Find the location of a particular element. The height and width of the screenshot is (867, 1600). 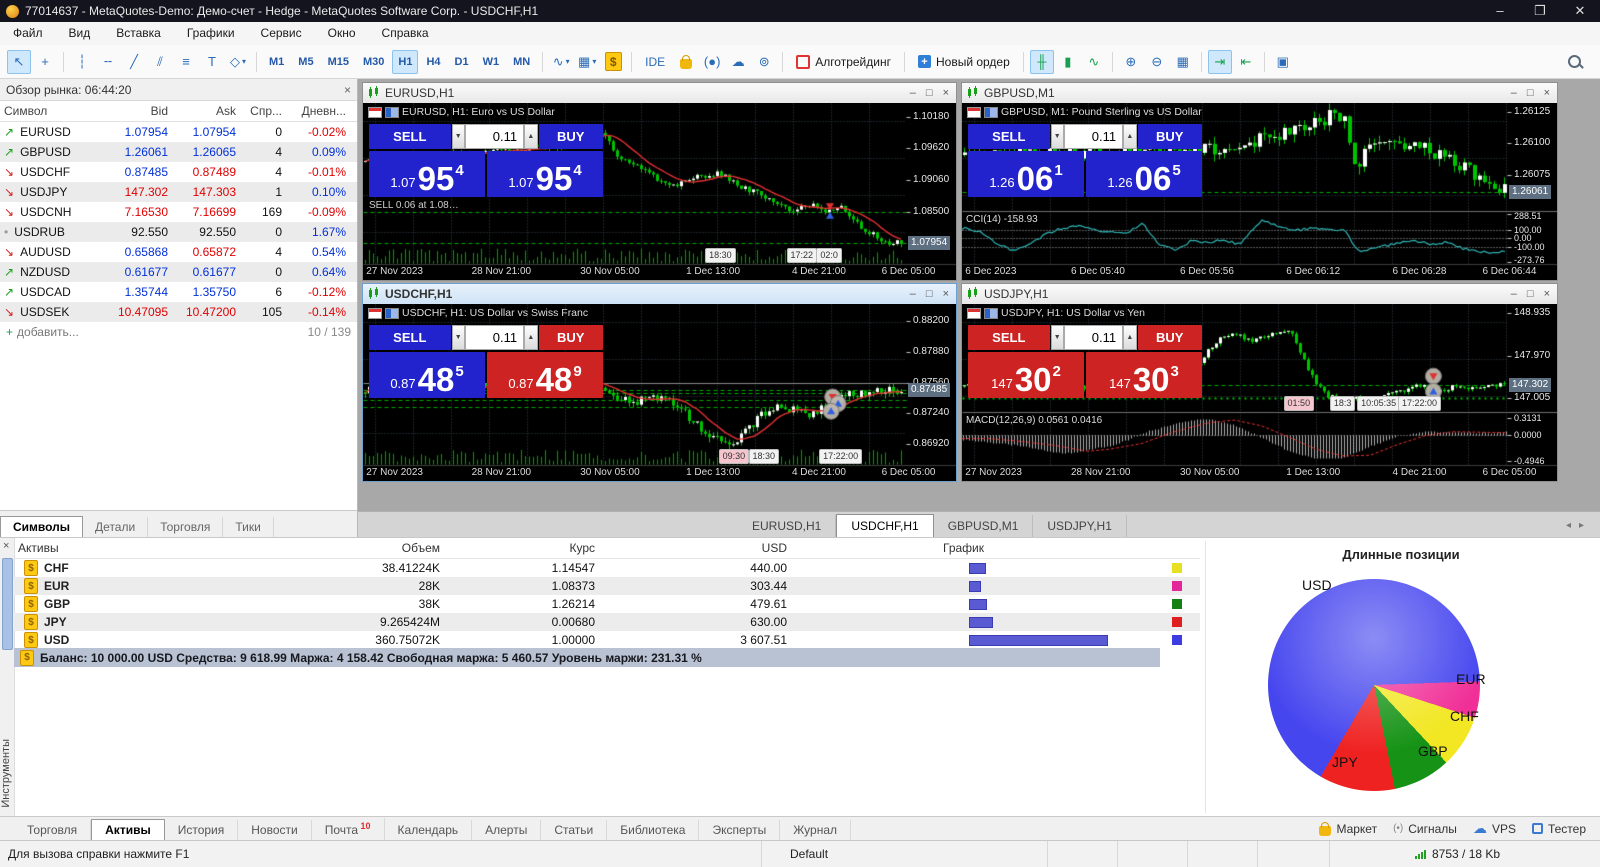

tab-scroll-arrows: ◂▸ is located at coordinates (1578, 525).